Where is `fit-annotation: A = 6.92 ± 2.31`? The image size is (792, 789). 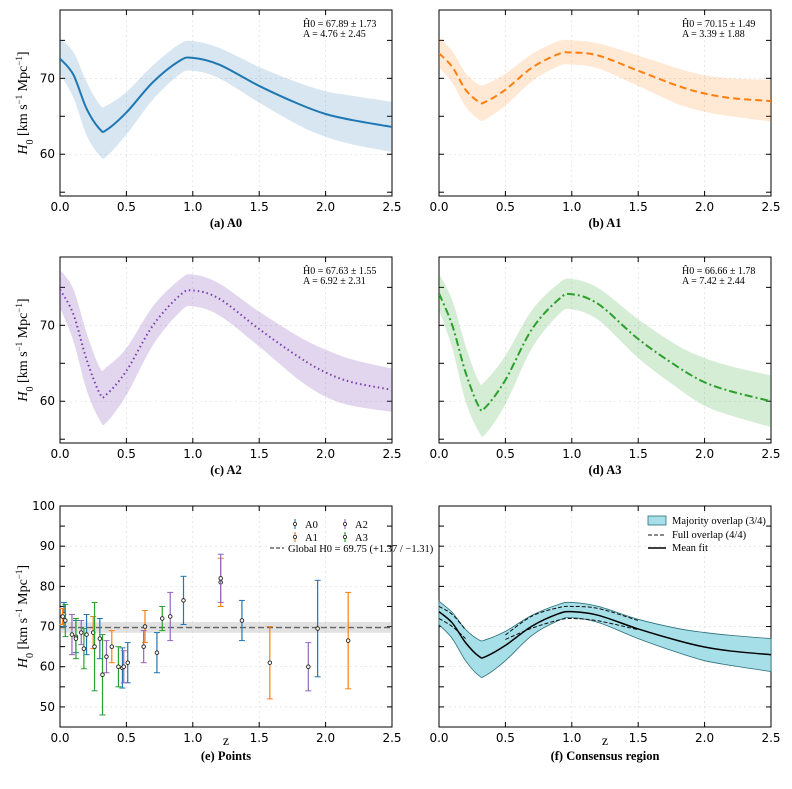
fit-annotation: A = 6.92 ± 2.31 is located at coordinates (334, 281).